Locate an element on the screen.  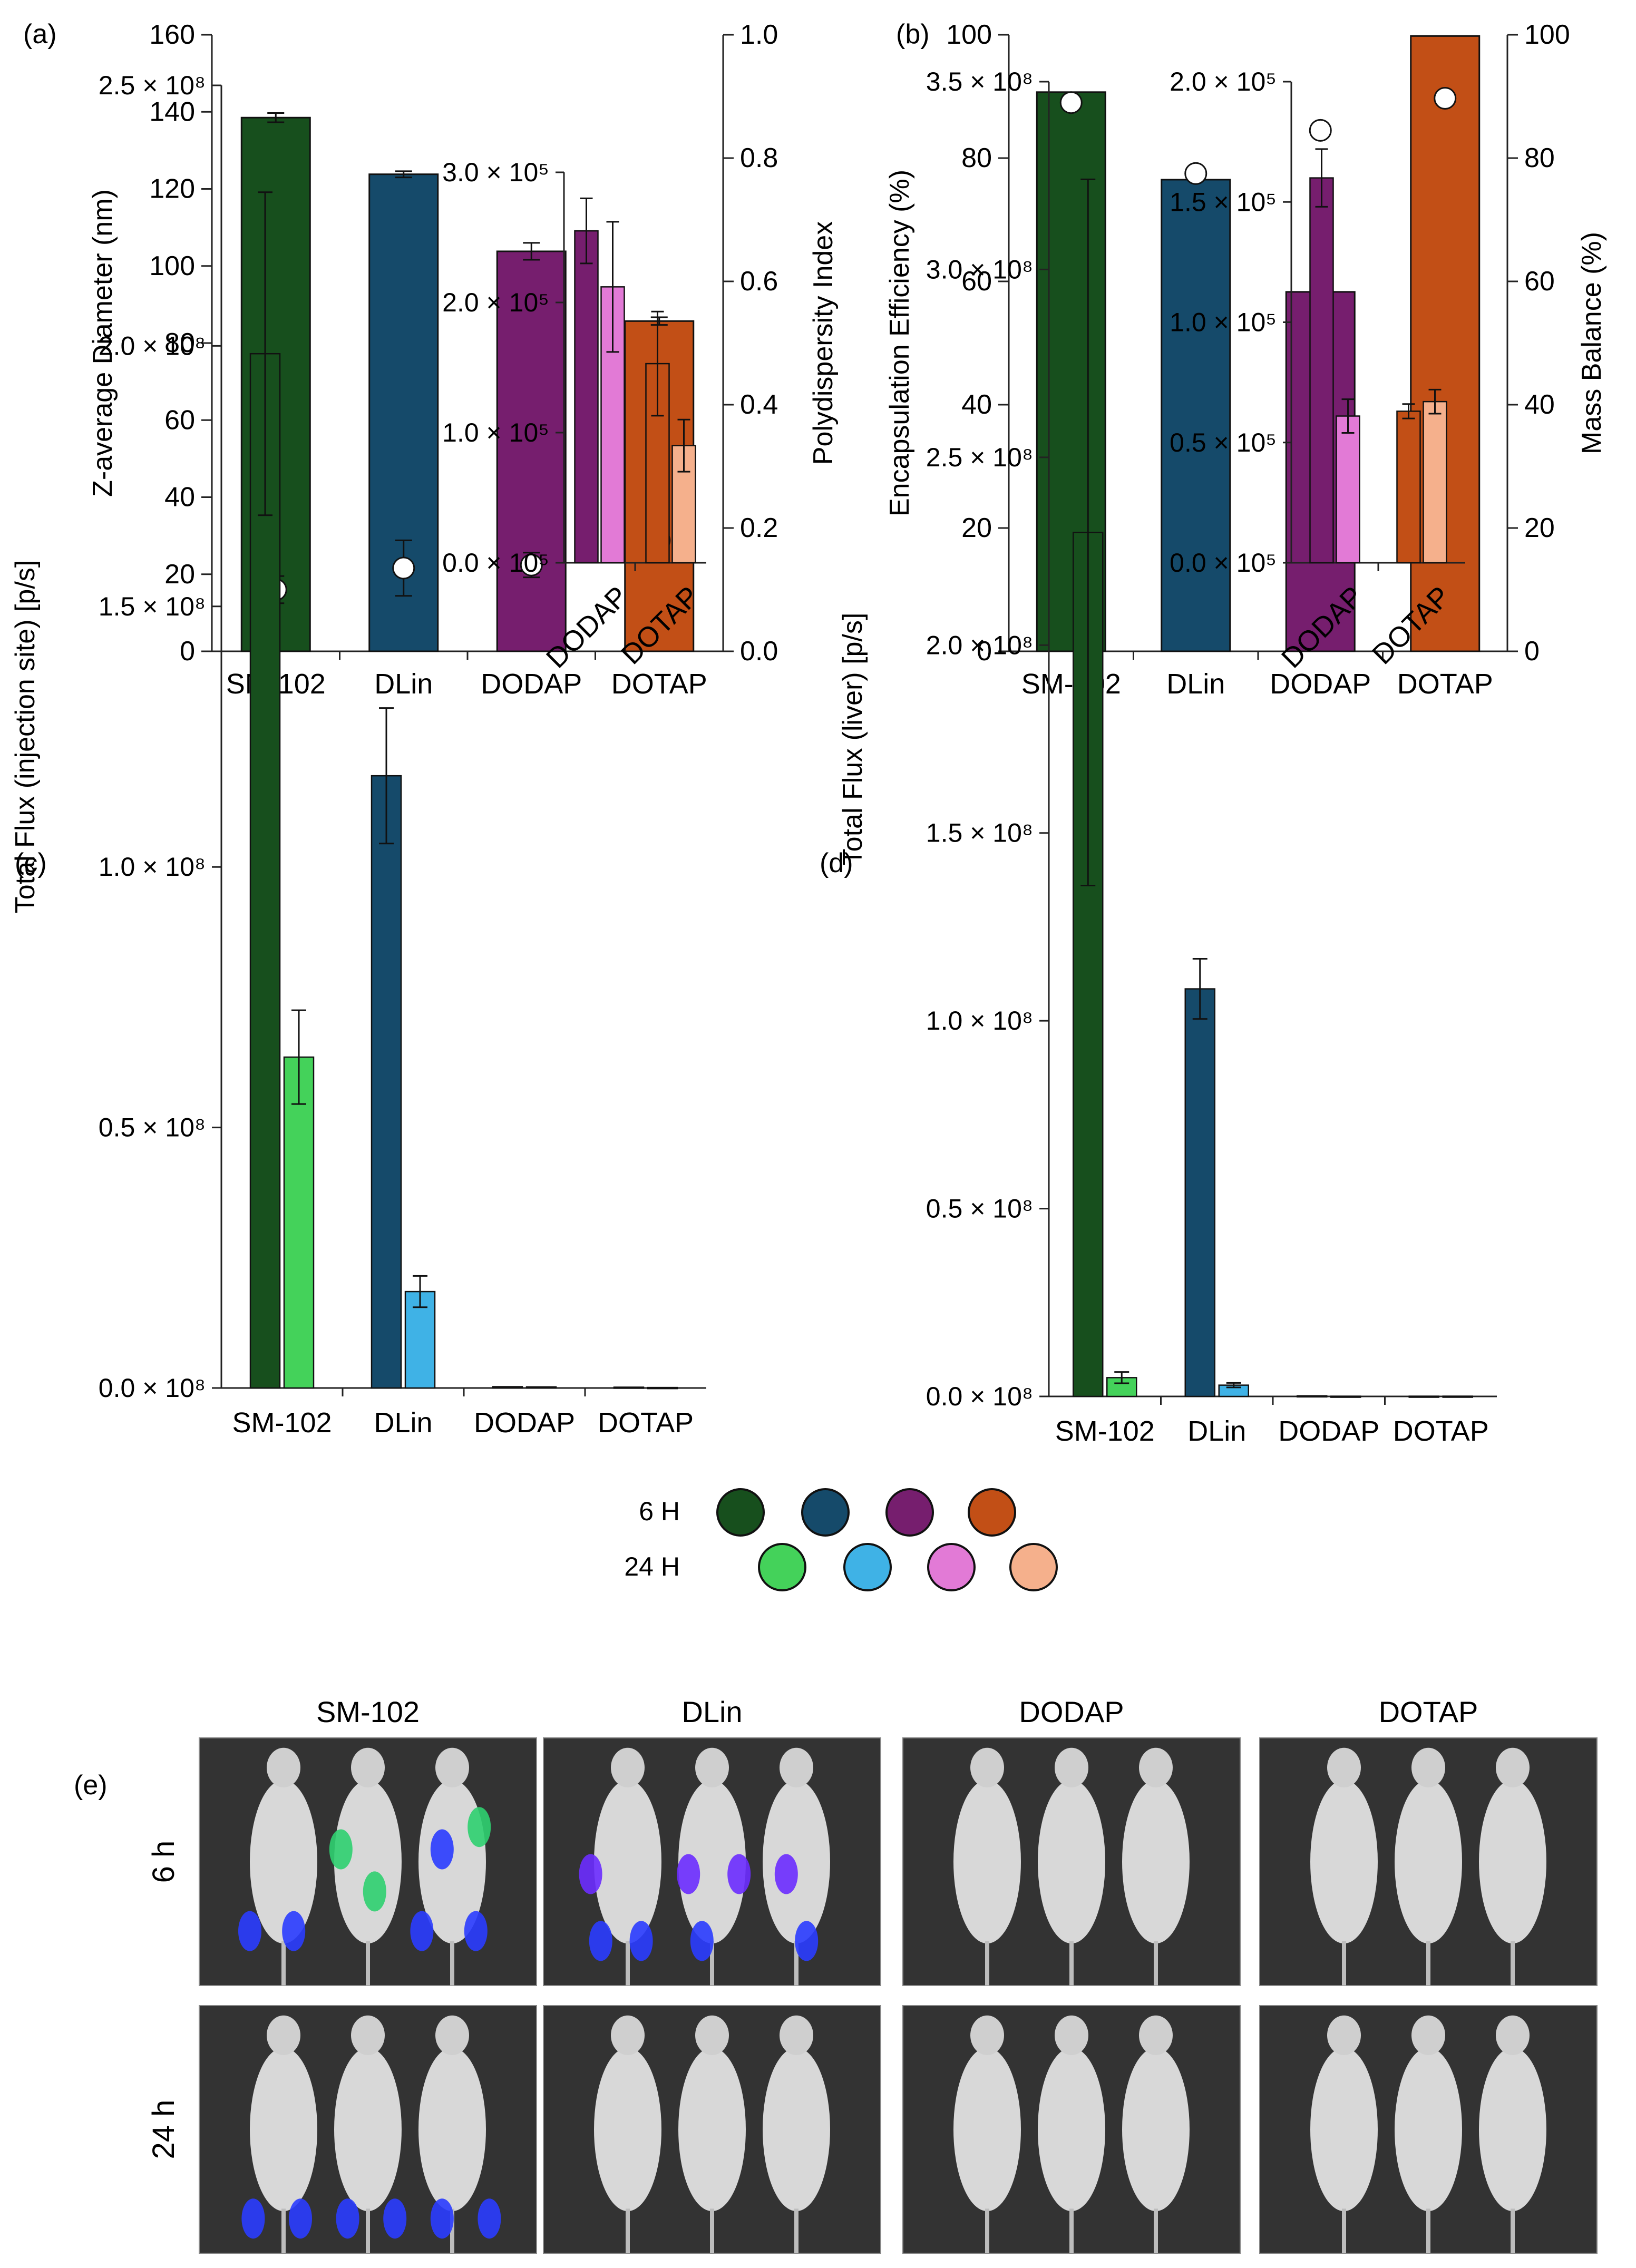
y2-tick-label: 0.6 is located at coordinates (759, 281).